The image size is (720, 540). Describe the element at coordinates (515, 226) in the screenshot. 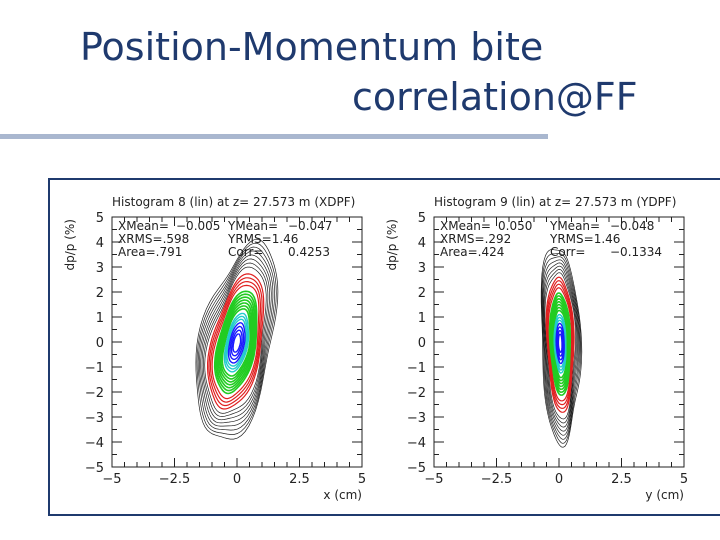

I see `stats-text: 0.050` at that location.